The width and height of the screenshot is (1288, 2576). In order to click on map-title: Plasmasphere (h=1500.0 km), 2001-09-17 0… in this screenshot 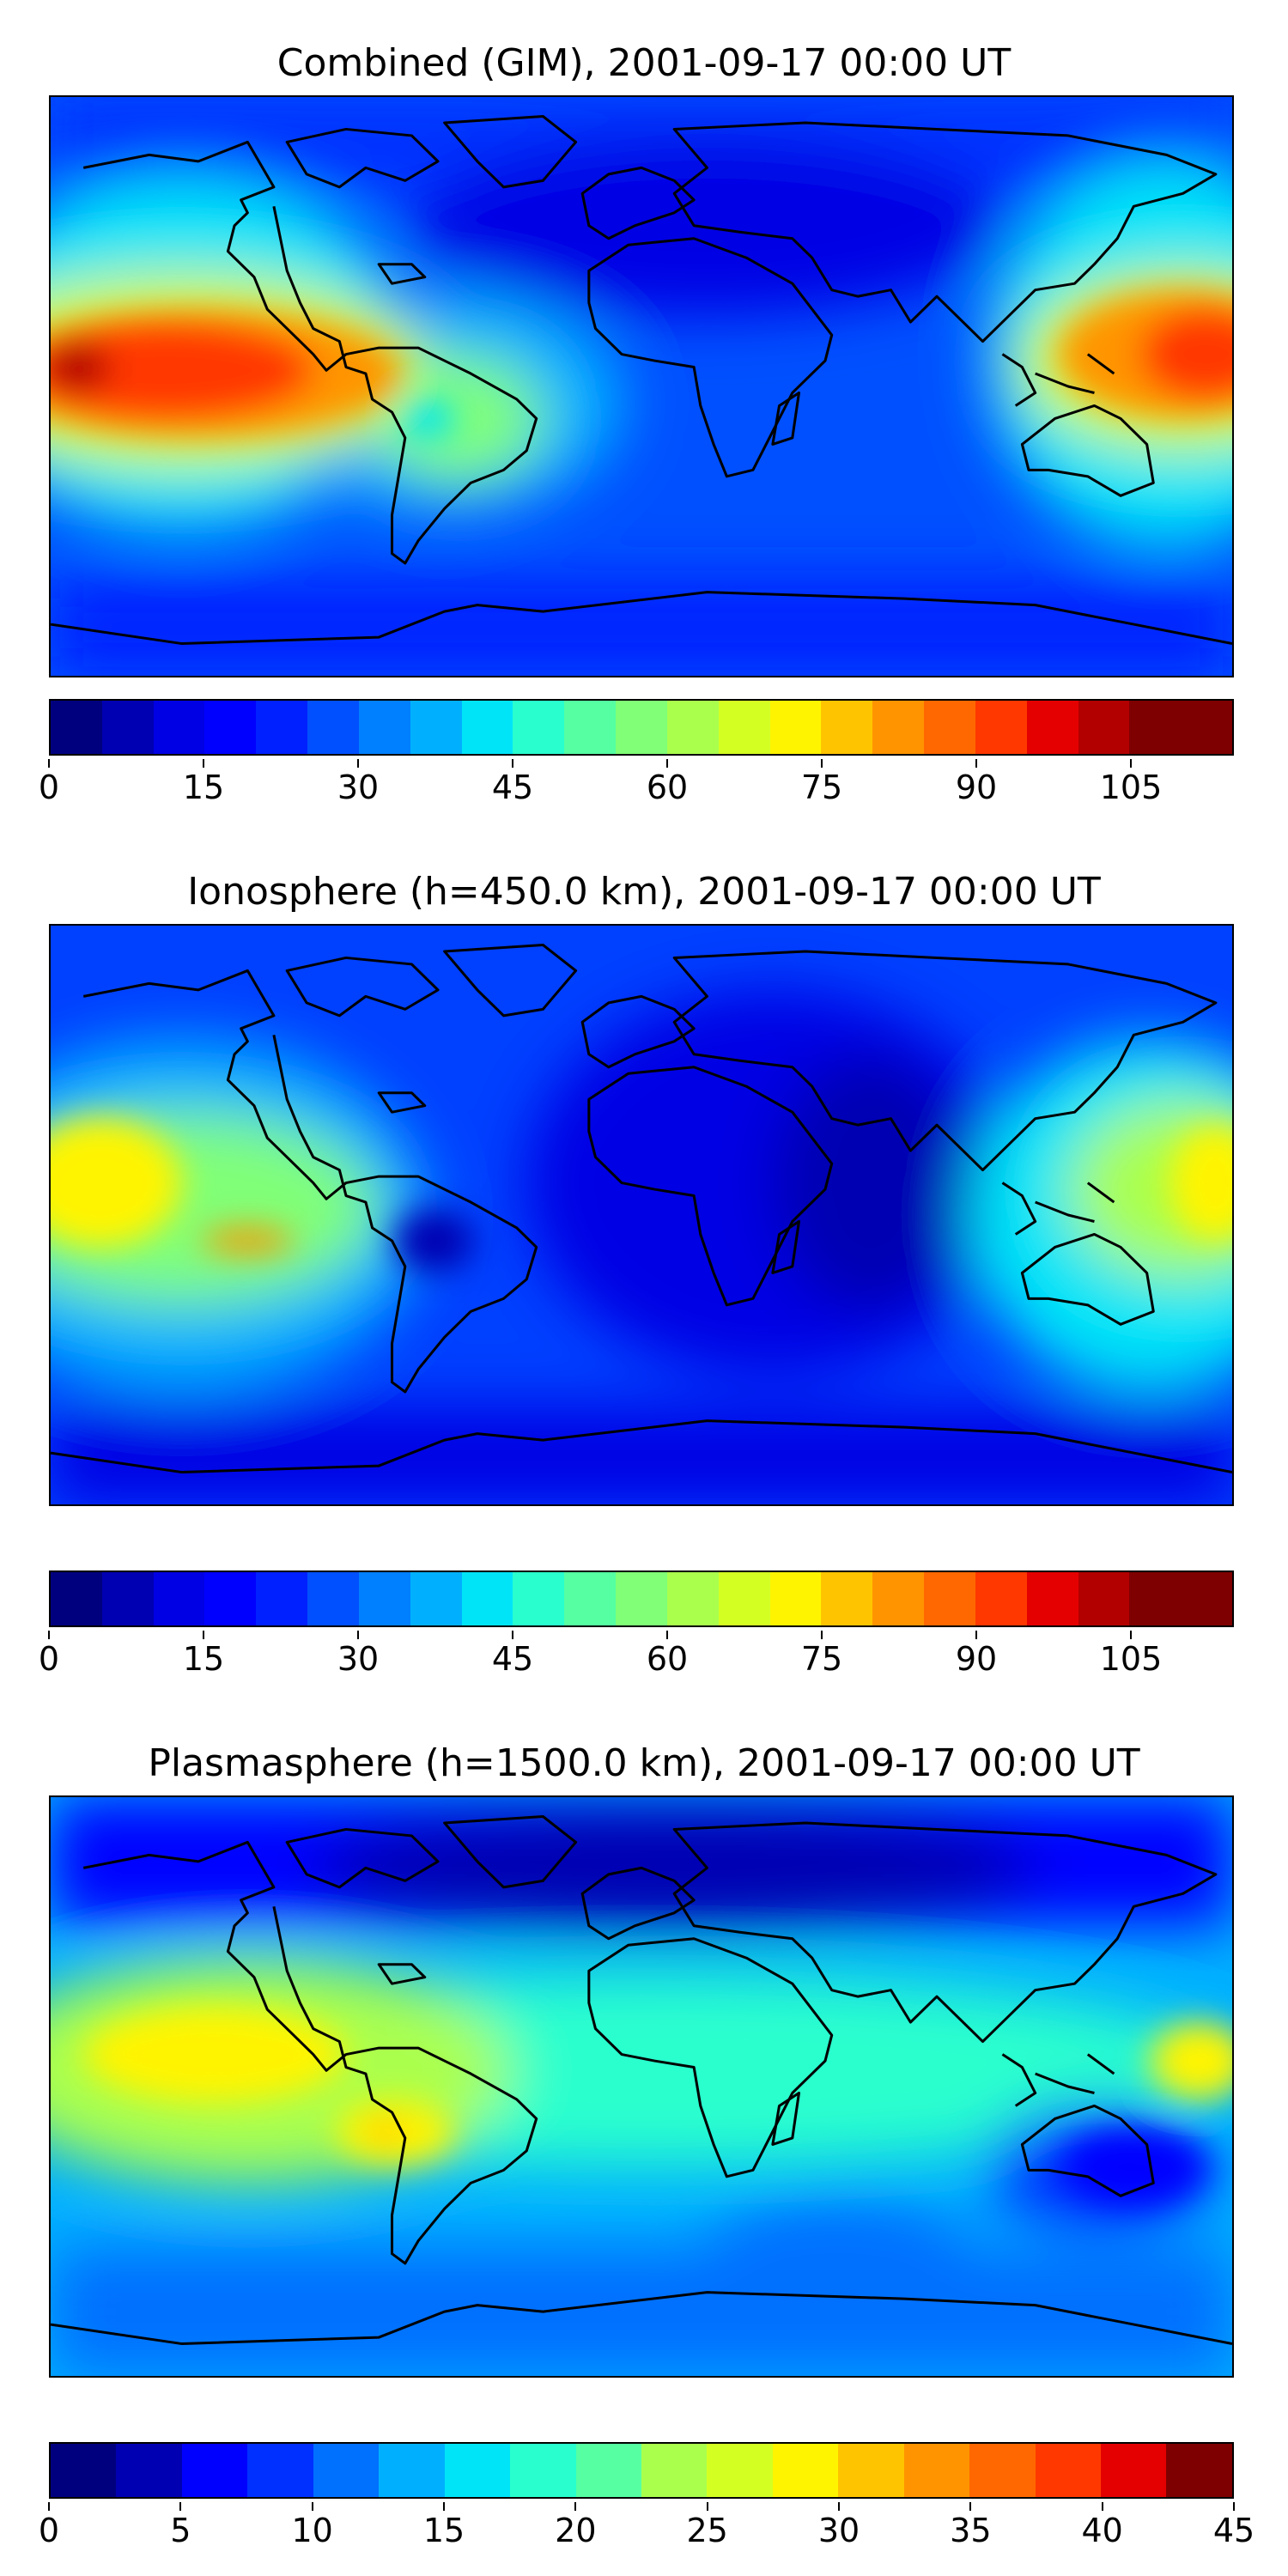, I will do `click(644, 1763)`.